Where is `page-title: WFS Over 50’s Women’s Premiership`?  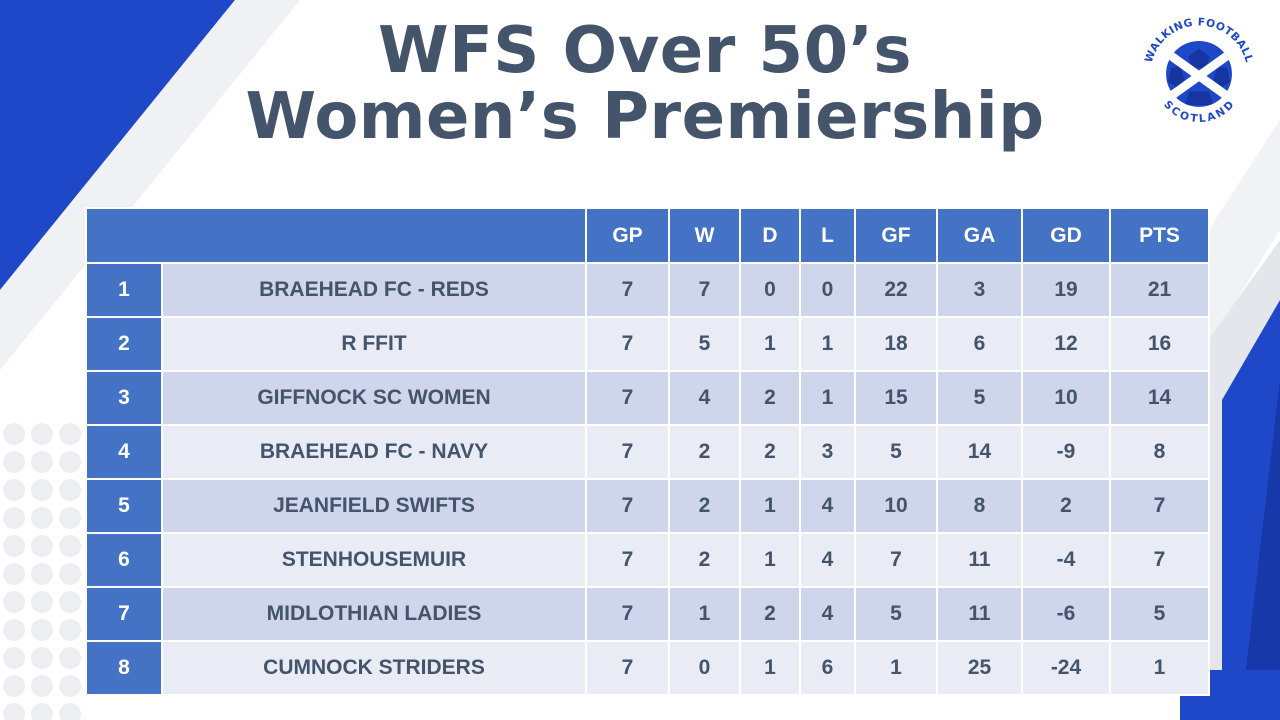
page-title: WFS Over 50’s Women’s Premiership is located at coordinates (645, 84).